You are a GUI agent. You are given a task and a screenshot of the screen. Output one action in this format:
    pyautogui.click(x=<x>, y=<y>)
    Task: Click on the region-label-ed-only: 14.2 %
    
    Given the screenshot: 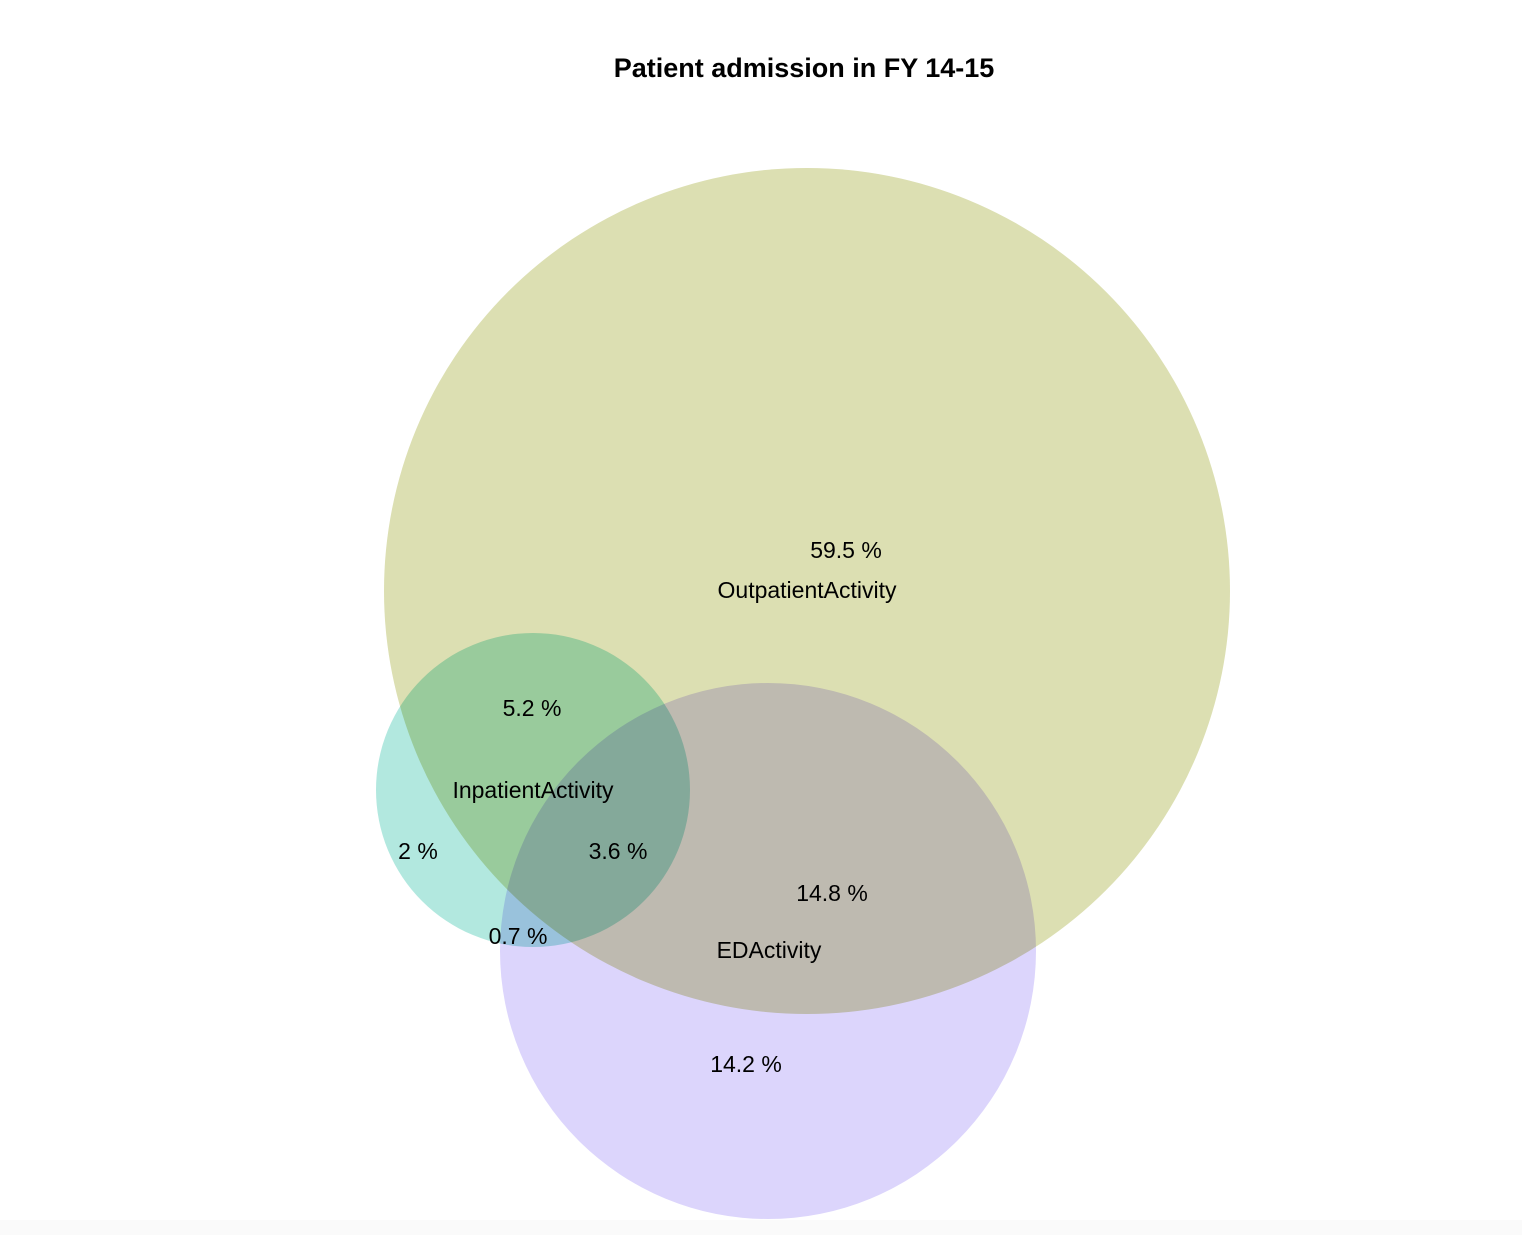 What is the action you would take?
    pyautogui.click(x=746, y=1064)
    